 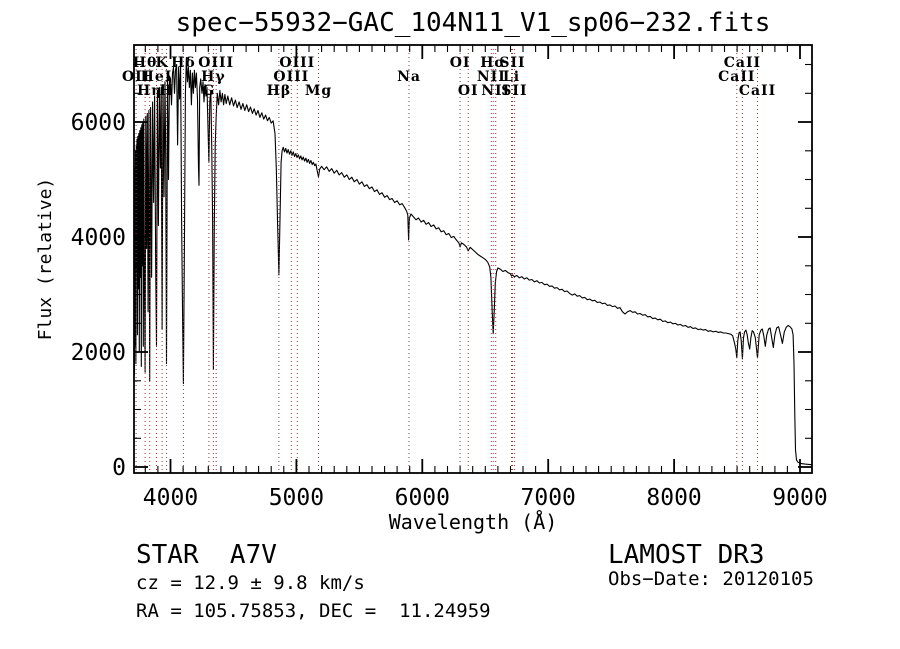 What do you see at coordinates (686, 555) in the screenshot?
I see `survey-text: LAMOST DR3` at bounding box center [686, 555].